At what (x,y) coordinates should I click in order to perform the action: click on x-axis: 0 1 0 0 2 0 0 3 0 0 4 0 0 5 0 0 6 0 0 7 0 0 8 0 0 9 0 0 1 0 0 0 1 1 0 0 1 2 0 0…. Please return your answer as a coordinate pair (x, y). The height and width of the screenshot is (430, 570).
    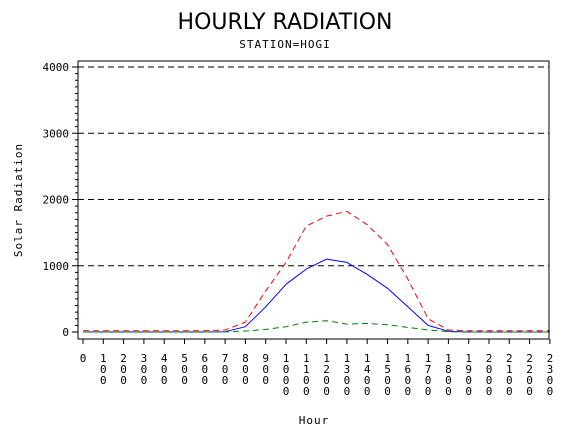
    Looking at the image, I should click on (317, 368).